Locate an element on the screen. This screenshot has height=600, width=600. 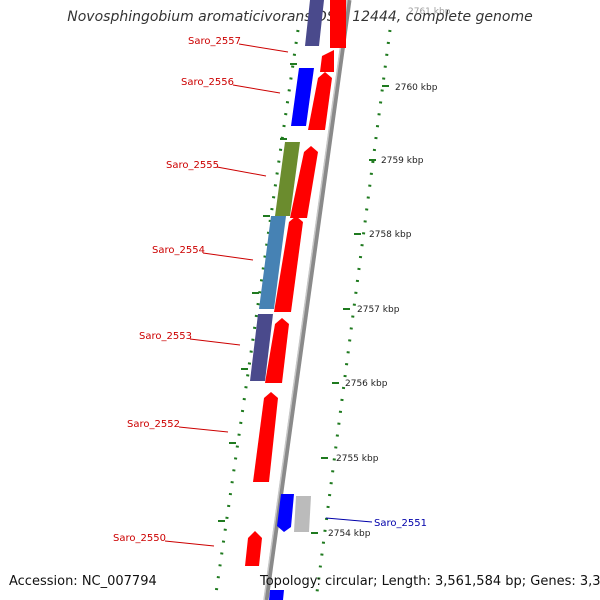
gene-label-saro-2554: Saro_2554 is located at coordinates (178, 250).